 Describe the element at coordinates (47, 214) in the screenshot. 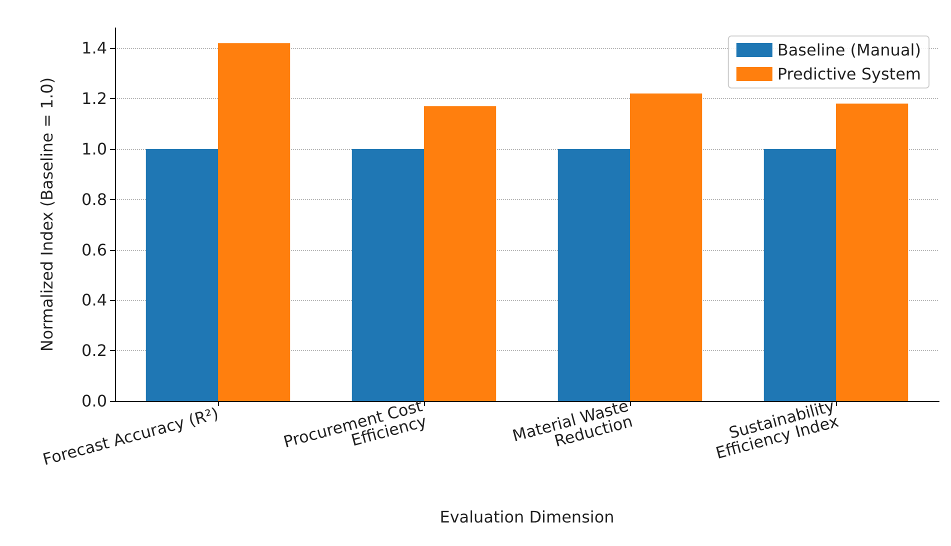

I see `y-axis-title: Normalized Index (Baseline = 1.0)` at that location.